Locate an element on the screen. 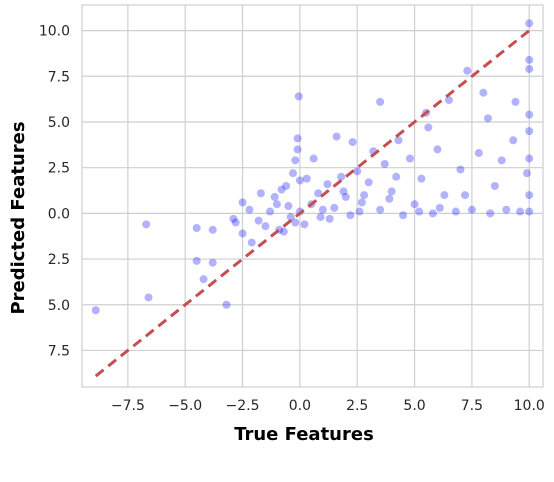  y-tick-label: 0.0 is located at coordinates (59, 214).